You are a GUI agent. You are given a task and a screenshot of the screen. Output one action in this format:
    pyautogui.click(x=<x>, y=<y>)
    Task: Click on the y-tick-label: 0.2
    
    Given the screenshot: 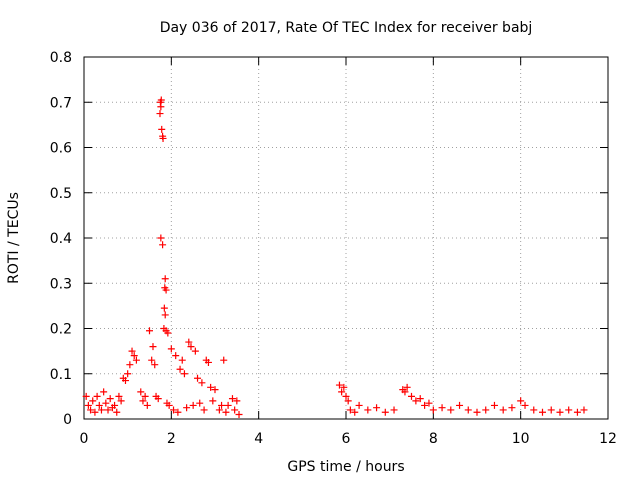 What is the action you would take?
    pyautogui.click(x=61, y=330)
    